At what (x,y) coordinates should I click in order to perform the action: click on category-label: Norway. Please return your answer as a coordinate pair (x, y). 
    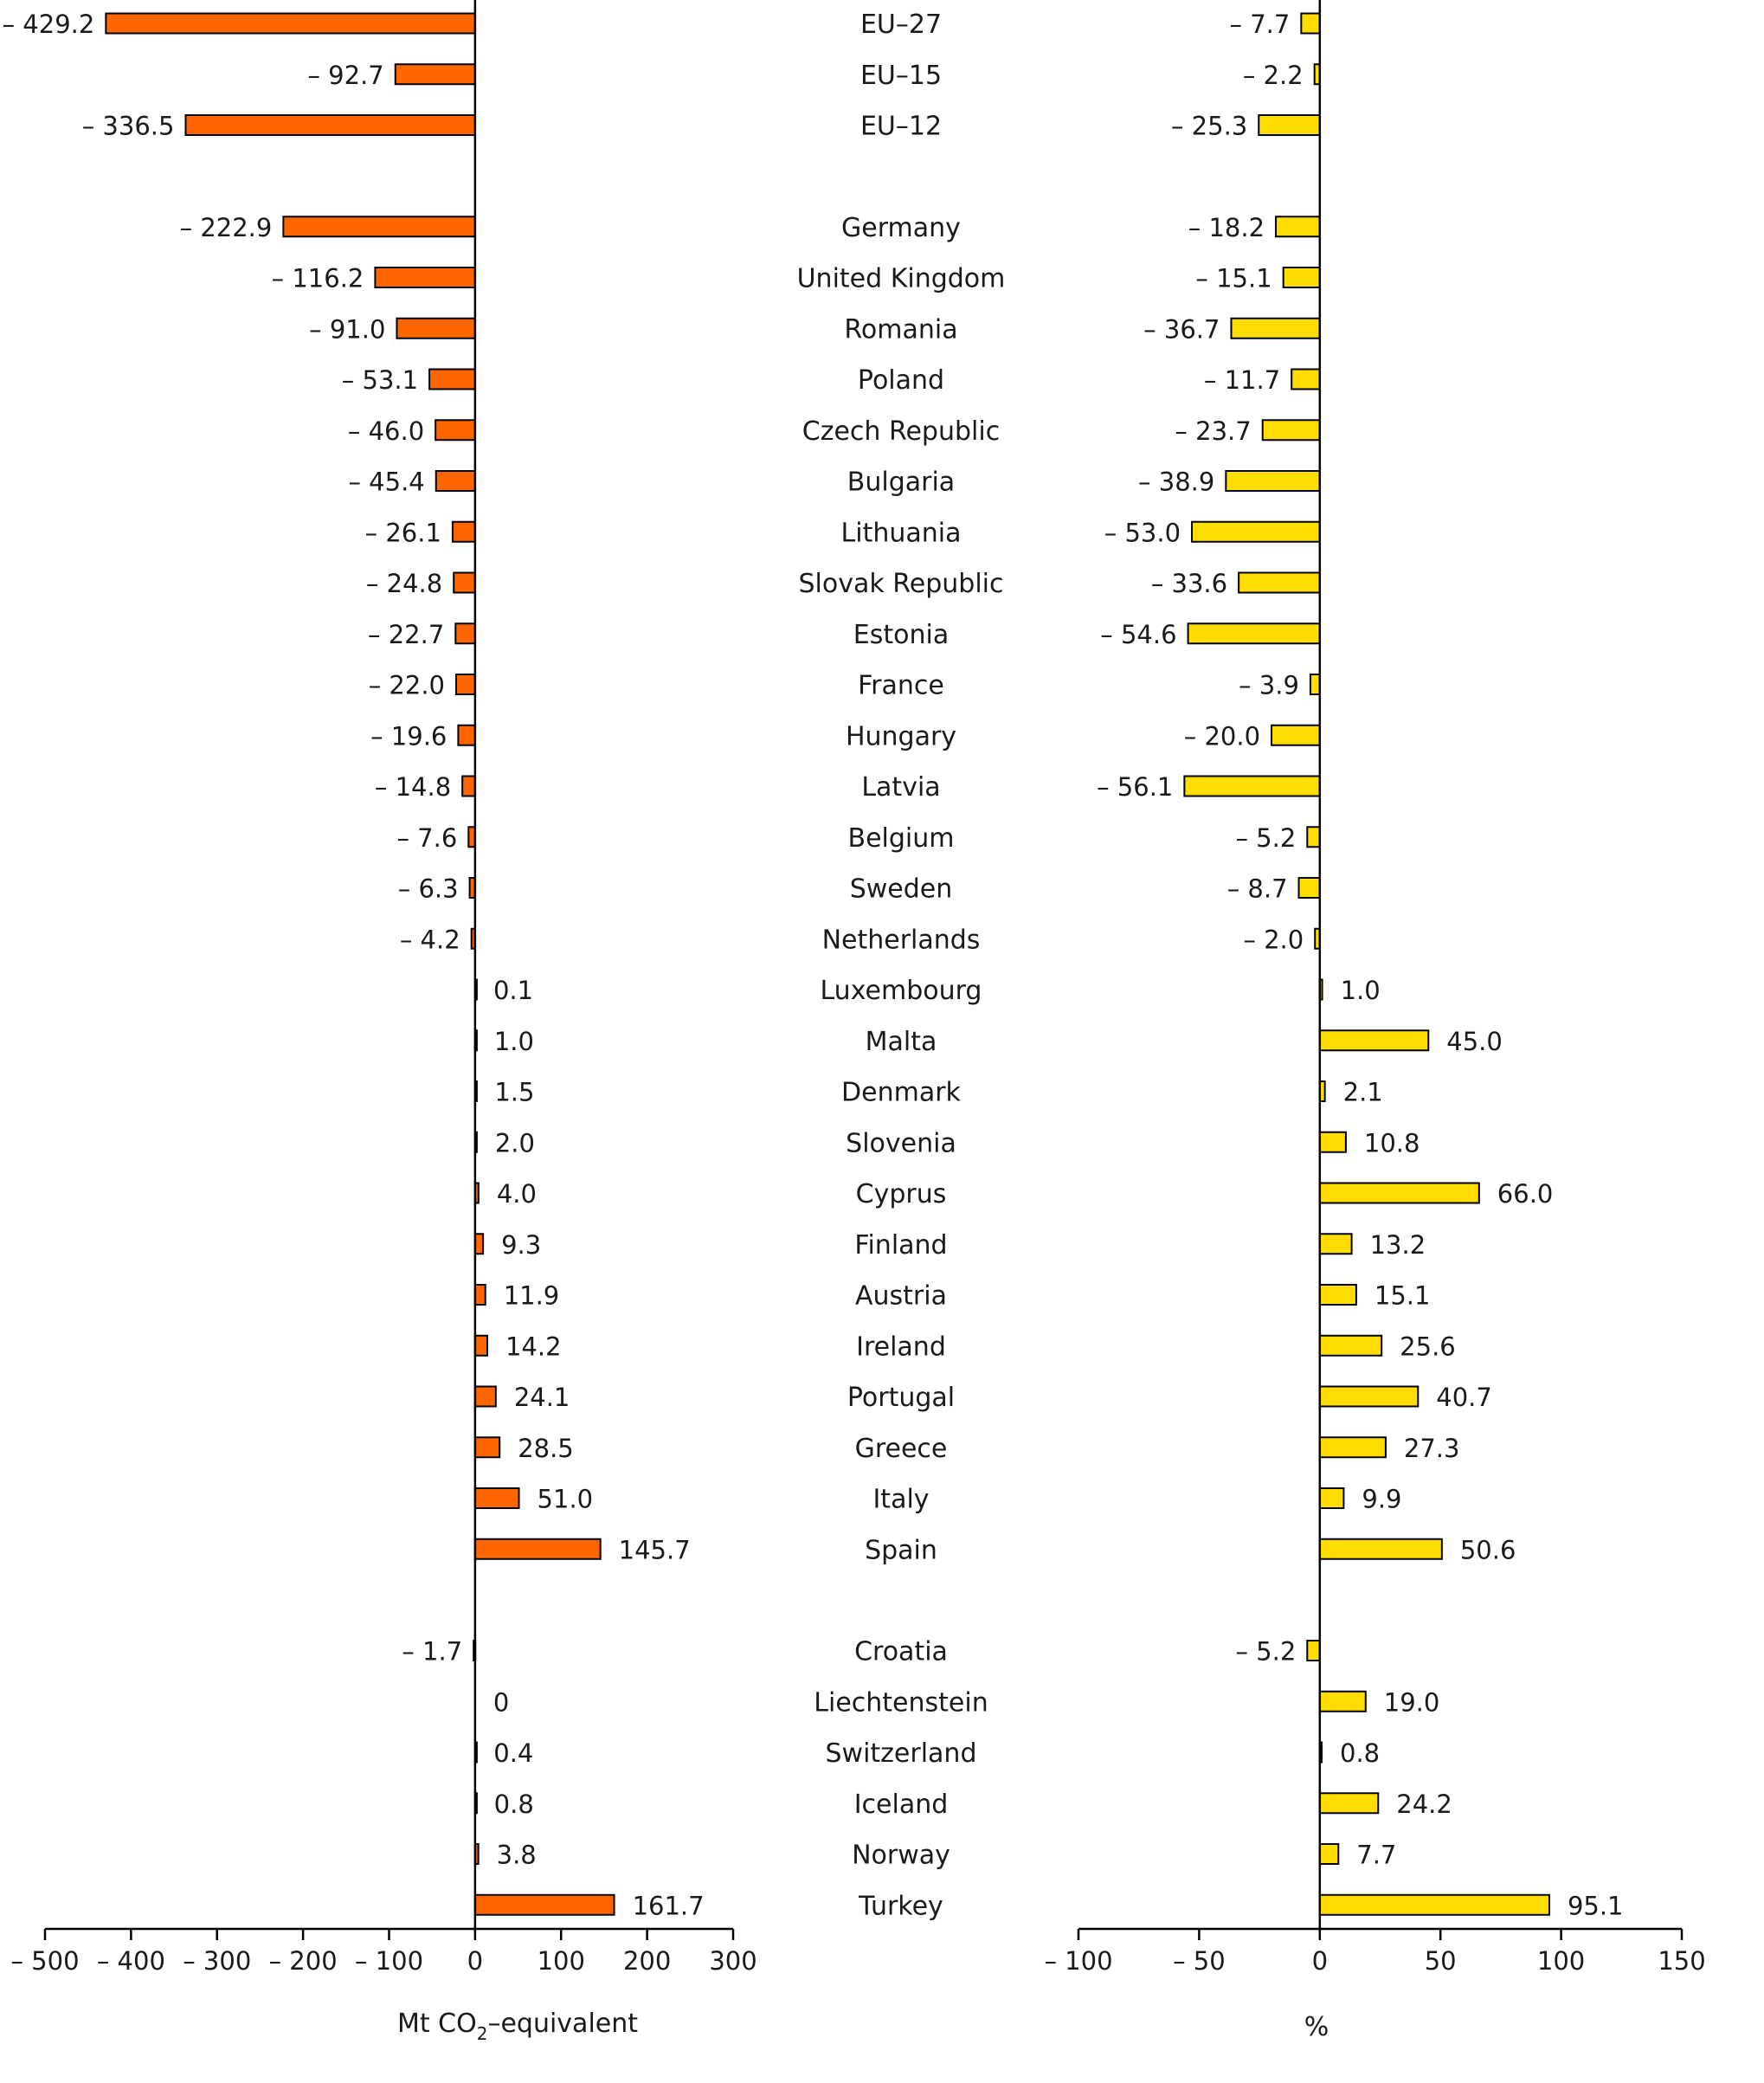
    Looking at the image, I should click on (901, 1856).